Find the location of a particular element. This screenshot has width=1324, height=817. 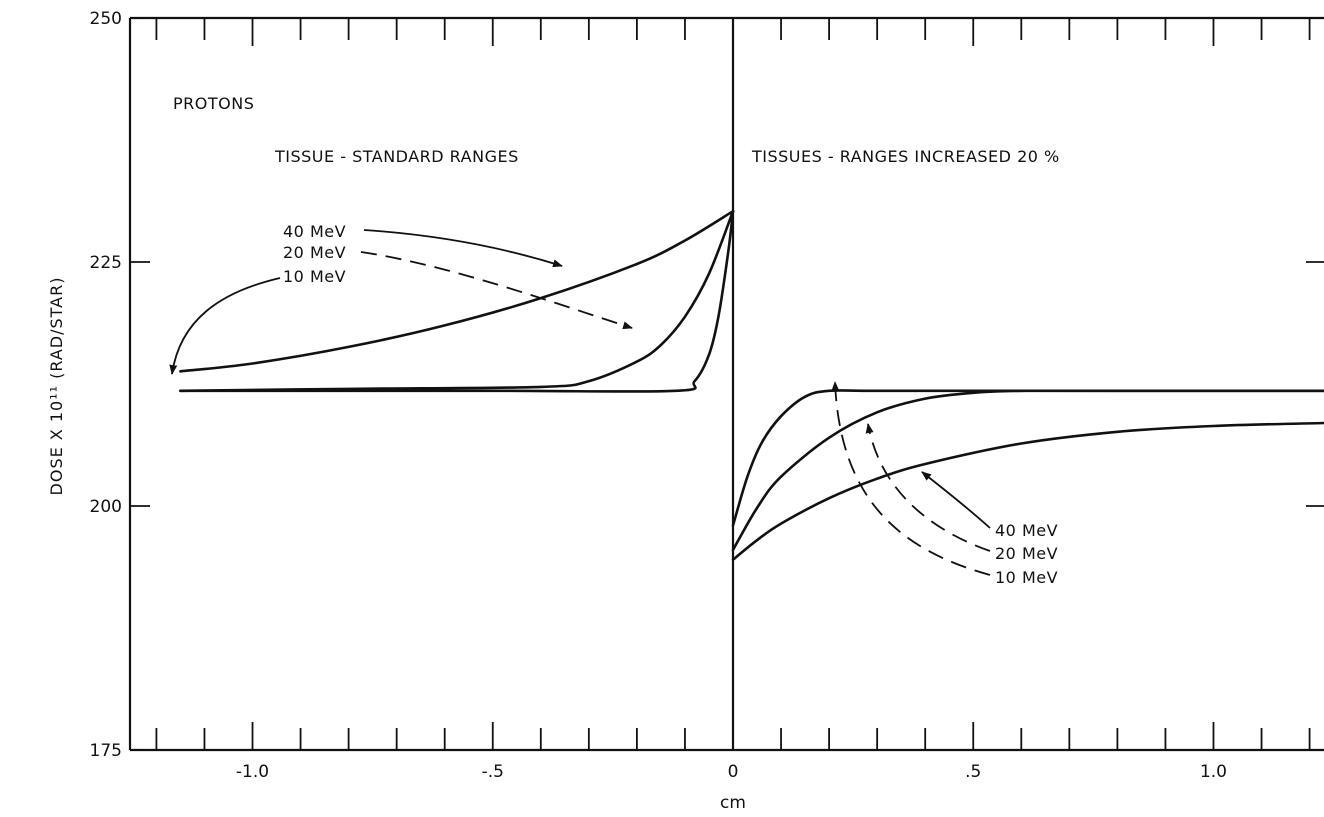

left-panel-title: TISSUE - STANDARD RANGES is located at coordinates (396, 156).